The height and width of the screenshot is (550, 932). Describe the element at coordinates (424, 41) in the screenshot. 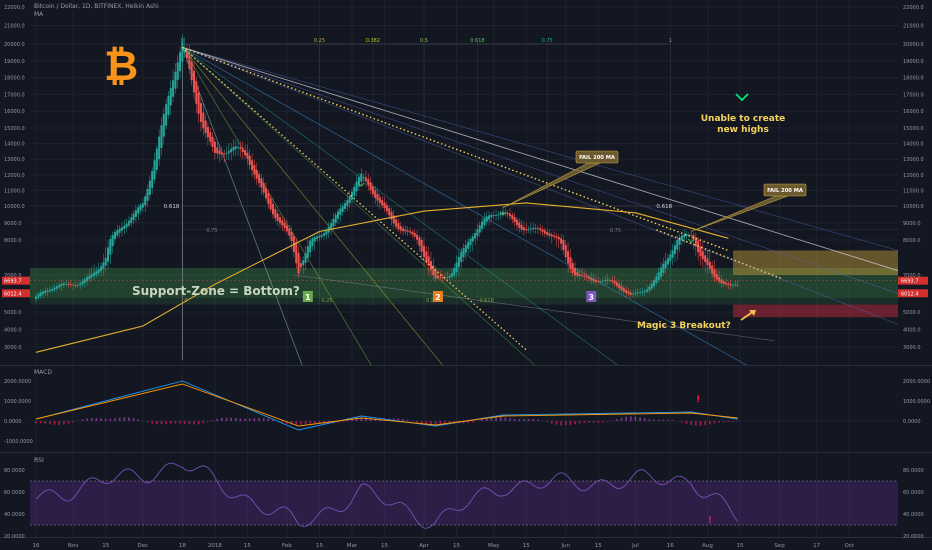

I see `fib-top-label: 0.5` at that location.